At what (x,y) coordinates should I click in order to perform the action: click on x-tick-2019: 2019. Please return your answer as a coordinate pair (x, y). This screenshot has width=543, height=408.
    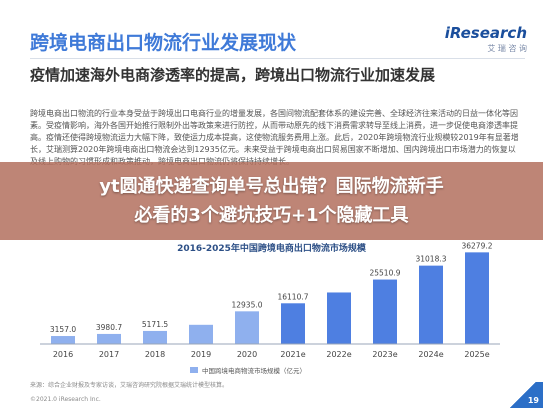
    Looking at the image, I should click on (201, 354).